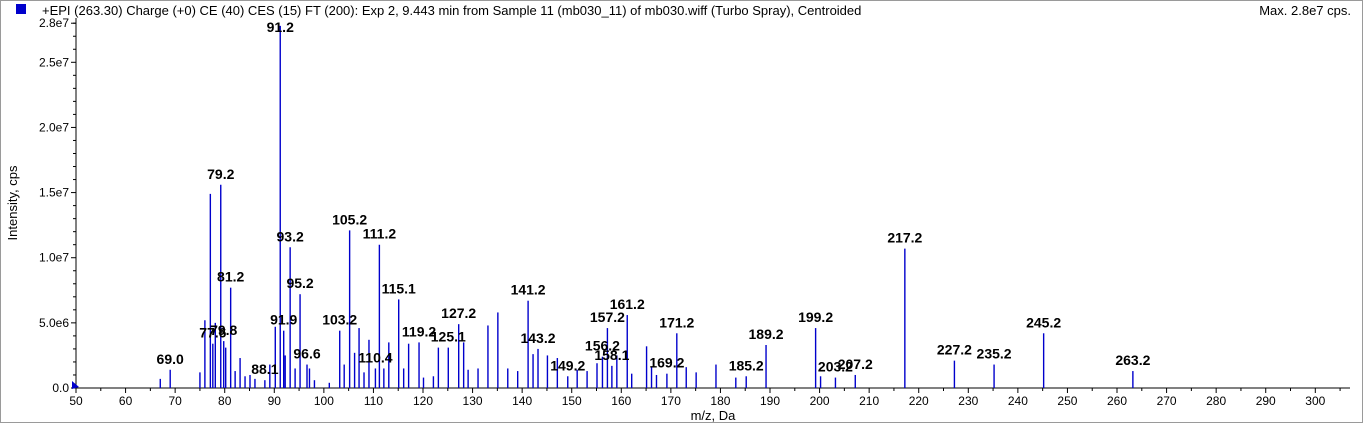 This screenshot has height=425, width=1365. What do you see at coordinates (54, 323) in the screenshot?
I see `y-tick-label: 5.0e6` at bounding box center [54, 323].